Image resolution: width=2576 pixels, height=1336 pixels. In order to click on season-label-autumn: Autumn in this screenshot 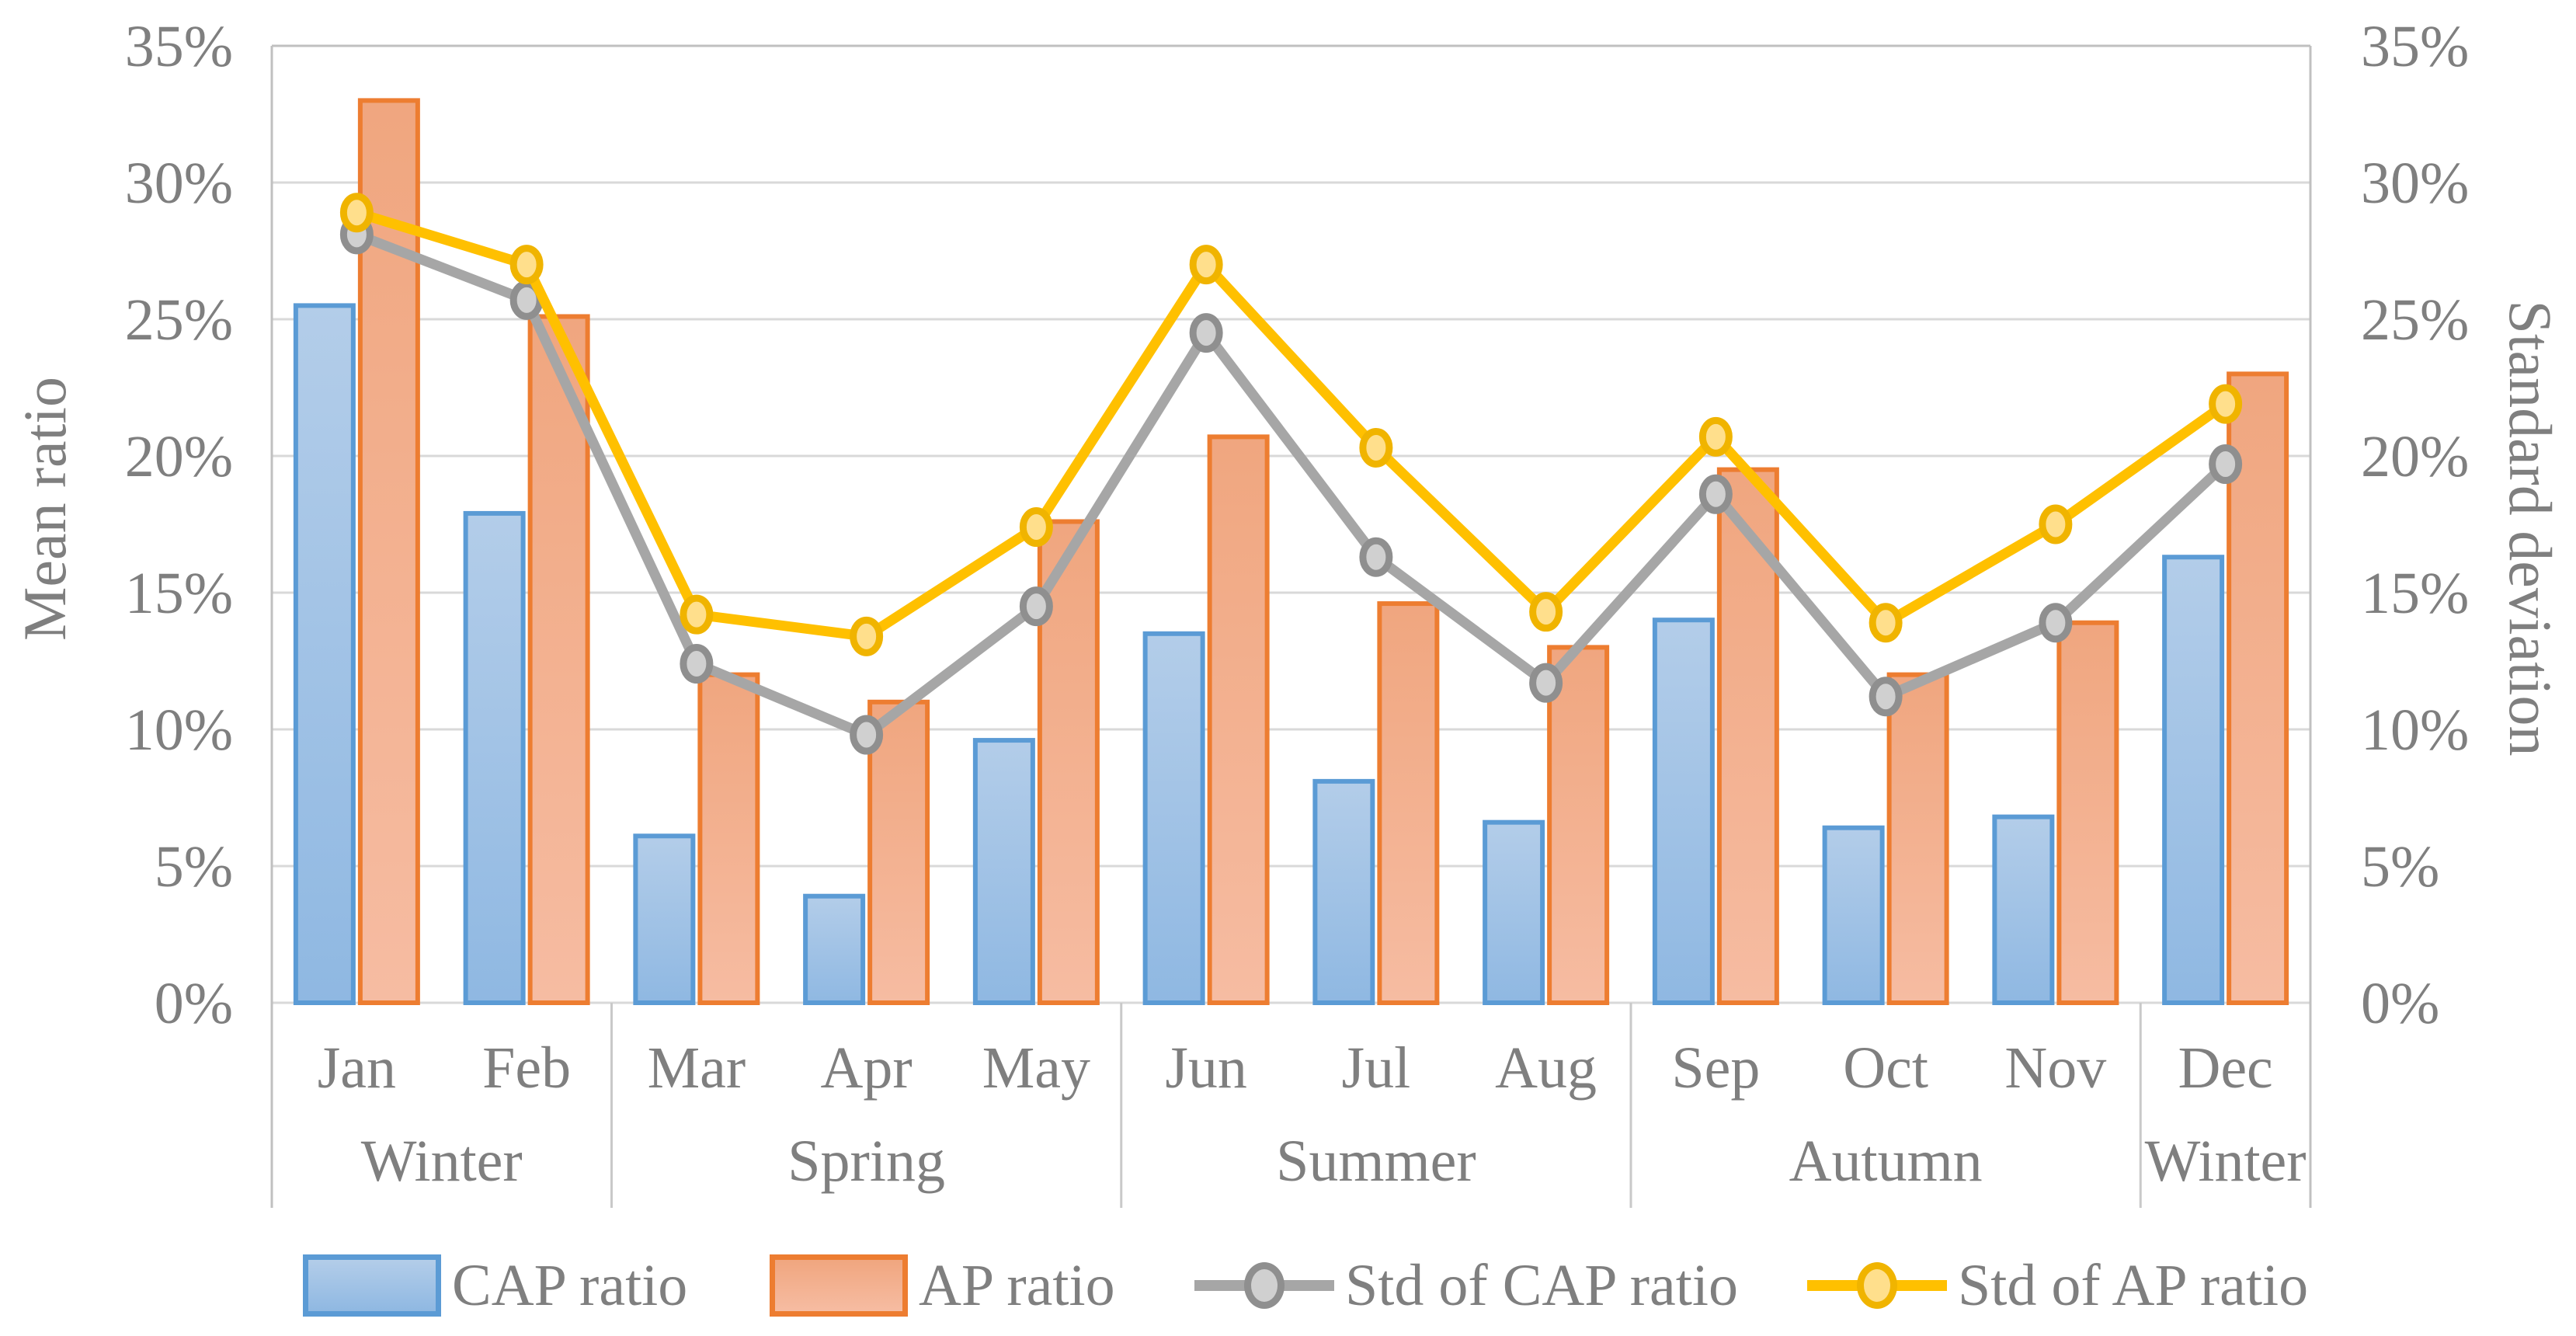, I will do `click(1886, 1161)`.